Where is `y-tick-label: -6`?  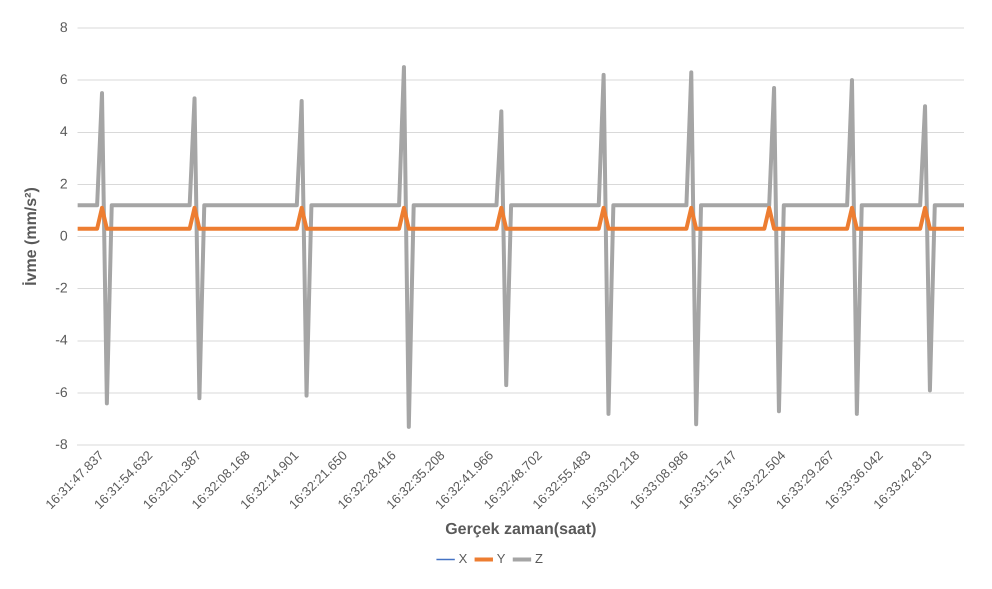
y-tick-label: -6 is located at coordinates (61, 392).